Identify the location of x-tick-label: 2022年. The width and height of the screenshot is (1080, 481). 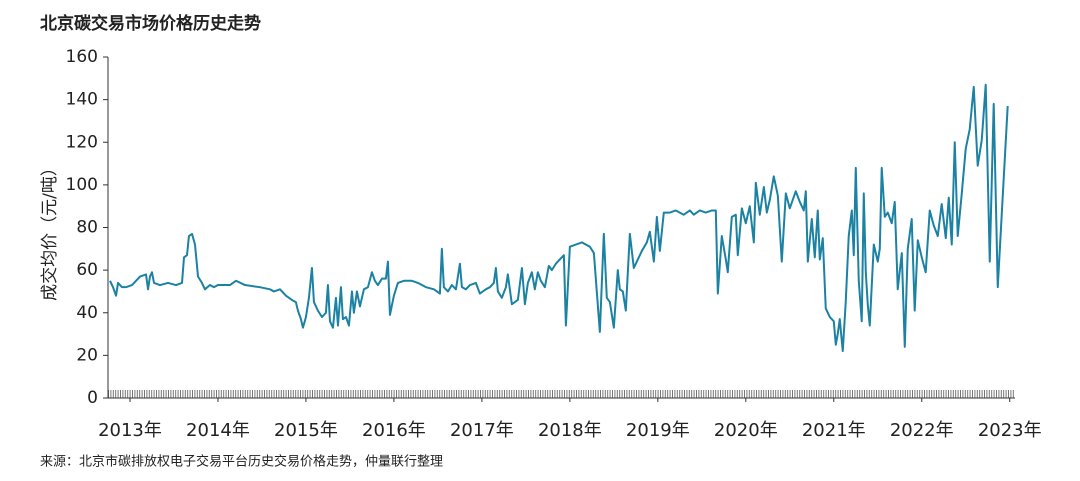
(922, 430).